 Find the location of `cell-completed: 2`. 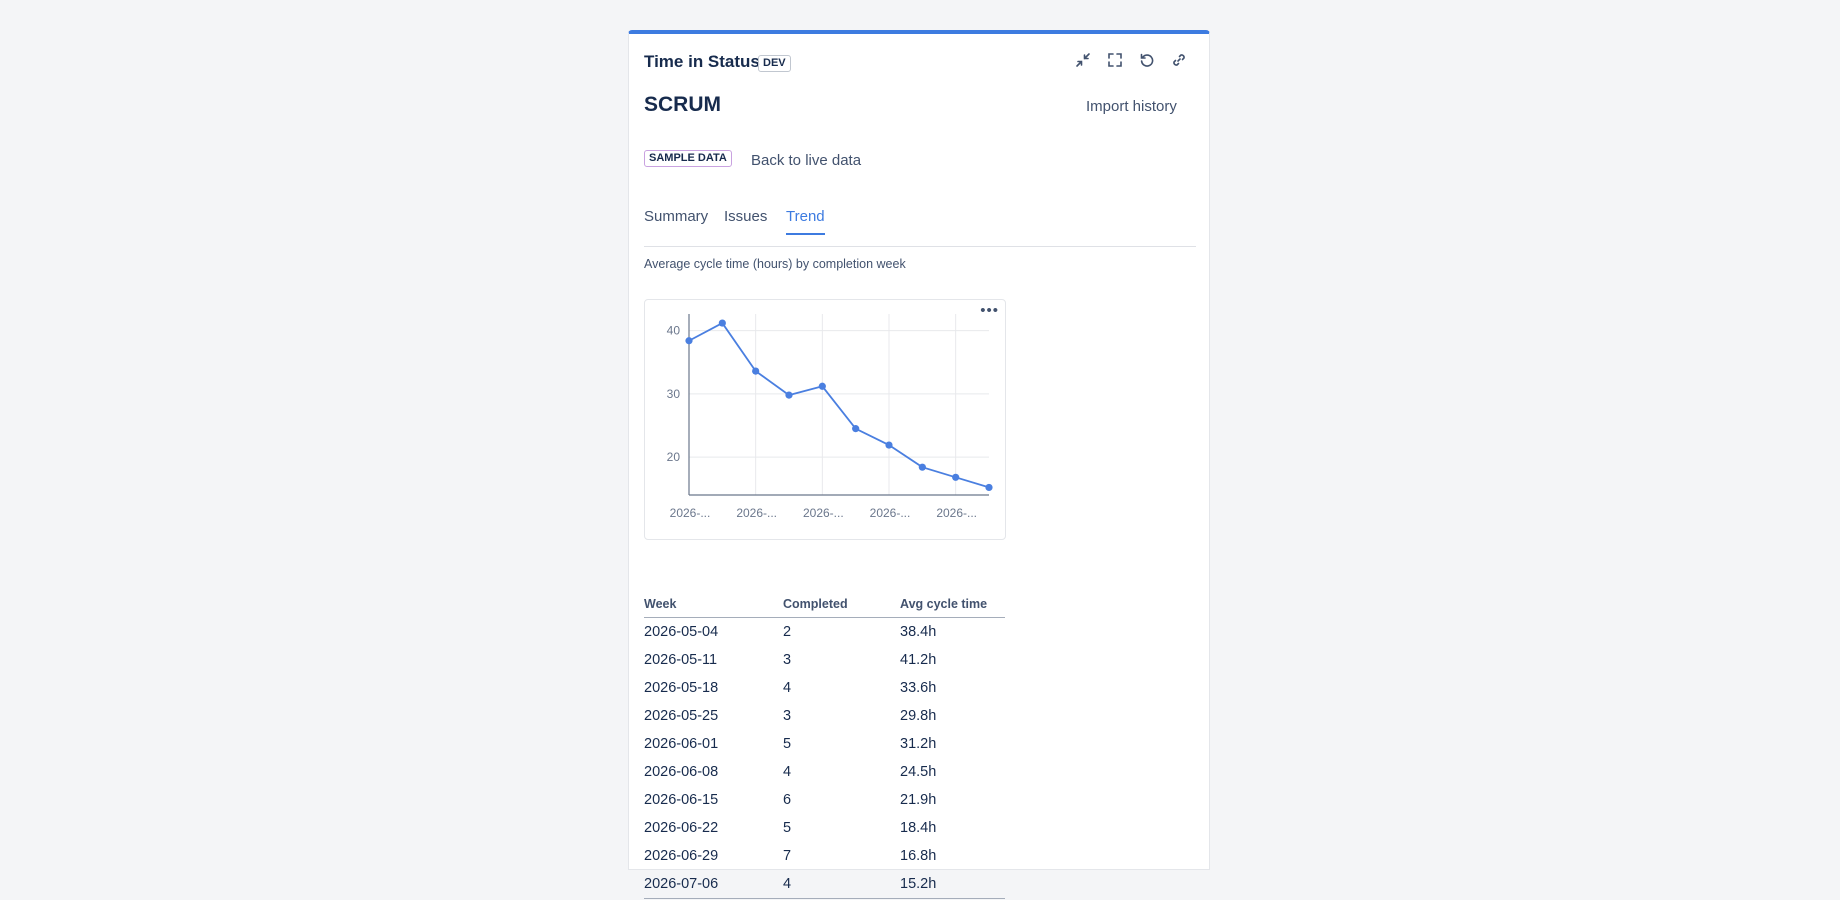

cell-completed: 2 is located at coordinates (787, 632).